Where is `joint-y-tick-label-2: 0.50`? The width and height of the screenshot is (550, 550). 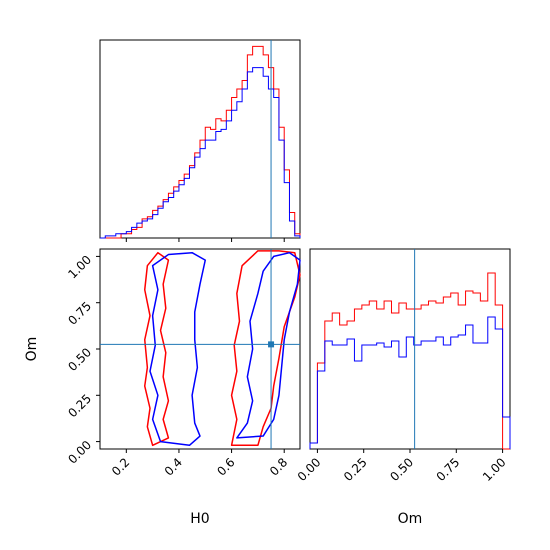 joint-y-tick-label-2: 0.50 is located at coordinates (79, 359).